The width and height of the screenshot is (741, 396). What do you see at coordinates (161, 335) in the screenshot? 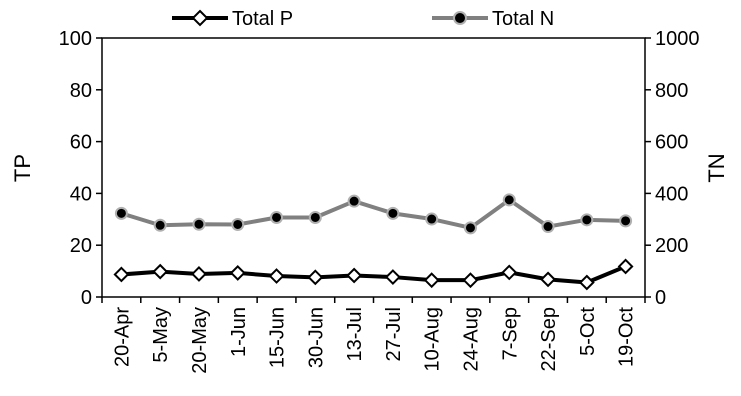
I see `x-tick-label: 5-May` at bounding box center [161, 335].